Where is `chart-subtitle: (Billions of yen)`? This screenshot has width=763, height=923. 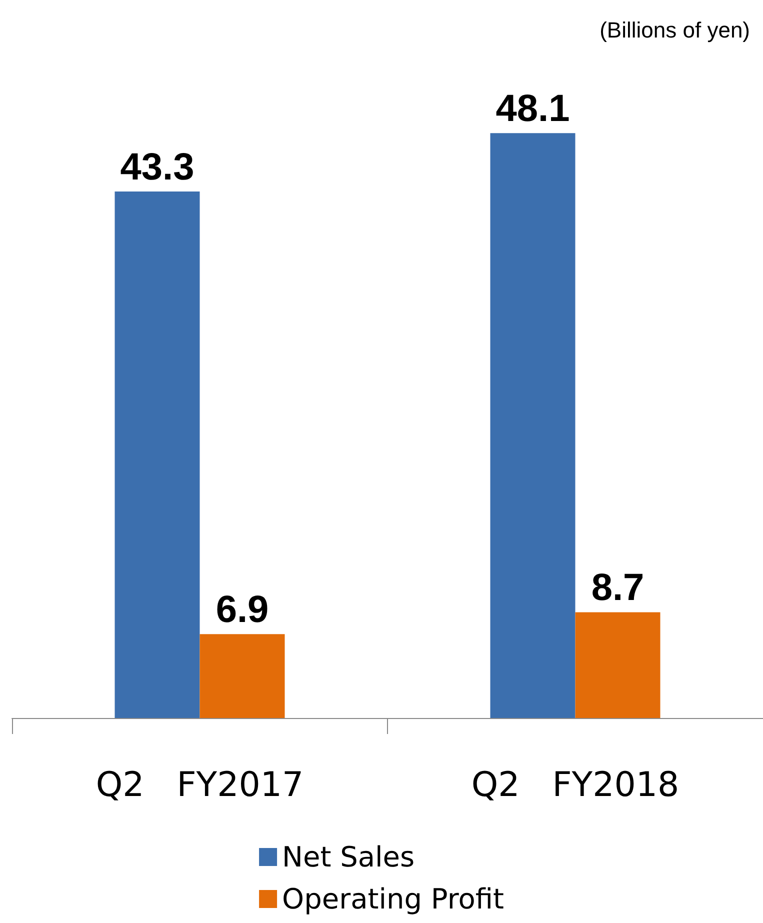
chart-subtitle: (Billions of yen) is located at coordinates (675, 30).